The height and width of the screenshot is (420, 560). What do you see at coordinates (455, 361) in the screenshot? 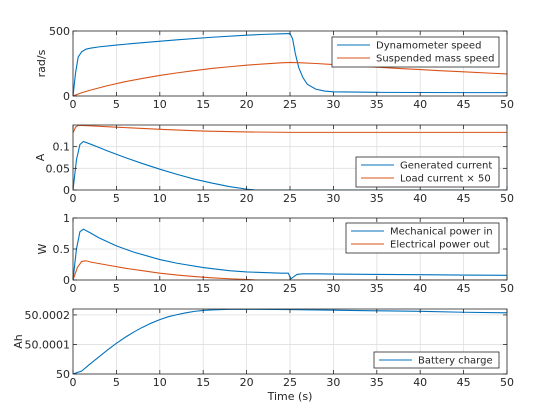
I see `legend-entry-1: Battery charge` at bounding box center [455, 361].